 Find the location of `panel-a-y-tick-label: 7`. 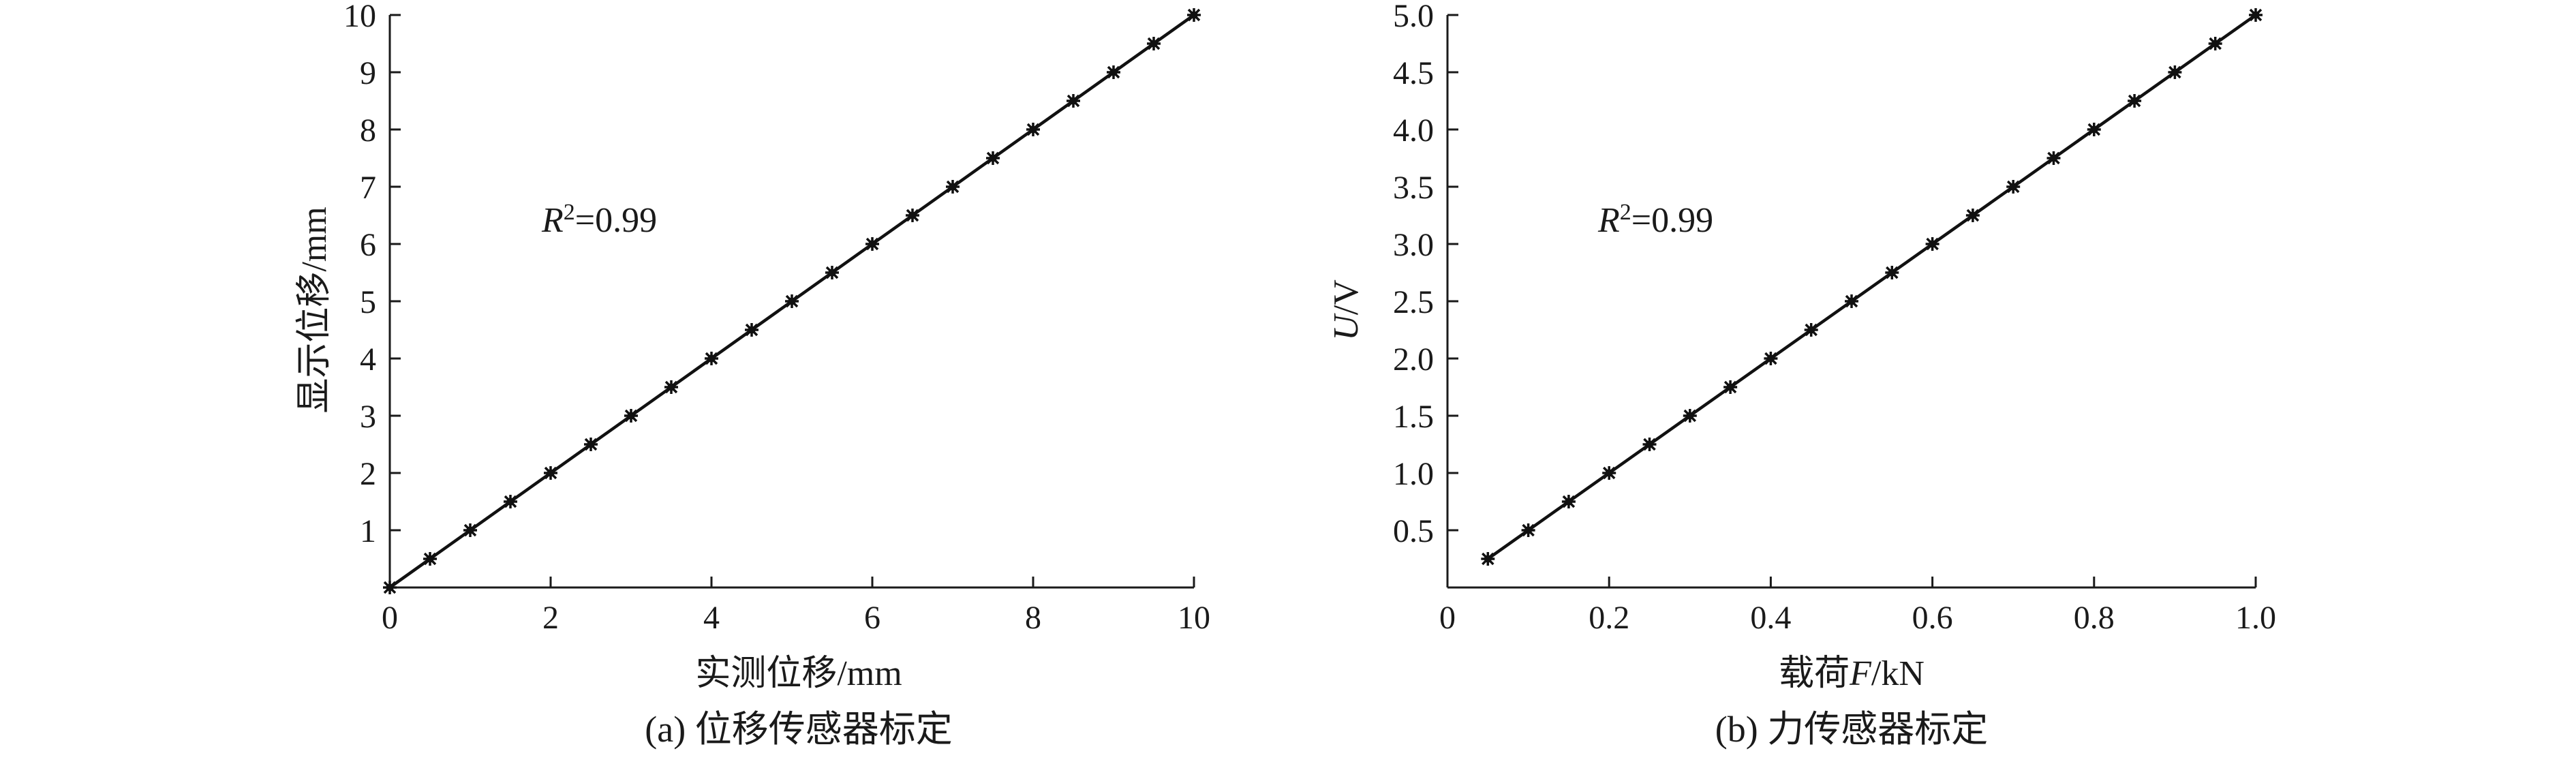

panel-a-y-tick-label: 7 is located at coordinates (368, 188).